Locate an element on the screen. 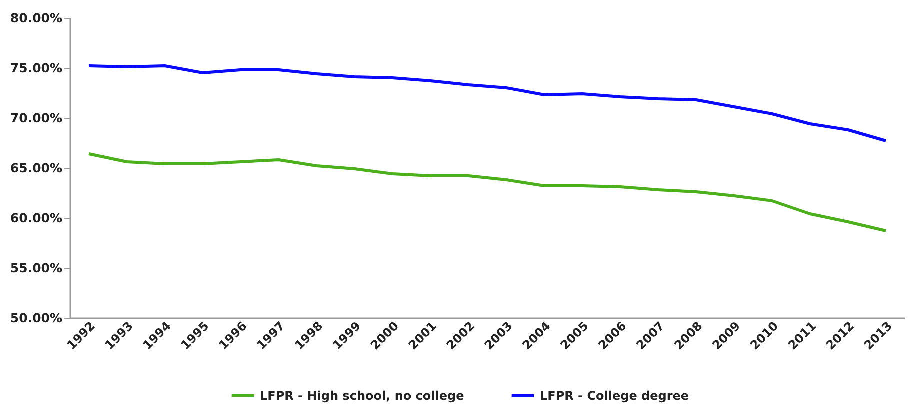 This screenshot has width=922, height=411. y-tick-label: 75.00% is located at coordinates (36, 68).